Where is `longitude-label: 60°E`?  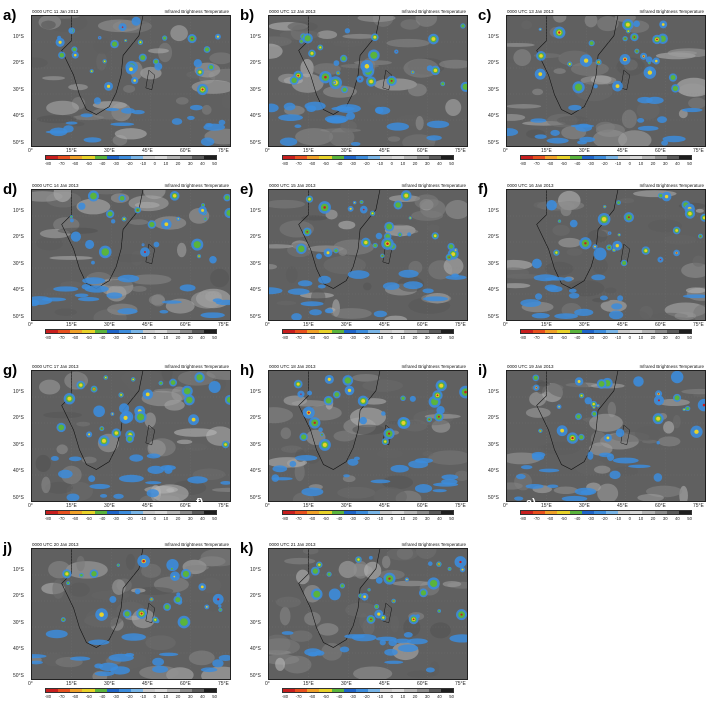 longitude-label: 60°E is located at coordinates (422, 684).